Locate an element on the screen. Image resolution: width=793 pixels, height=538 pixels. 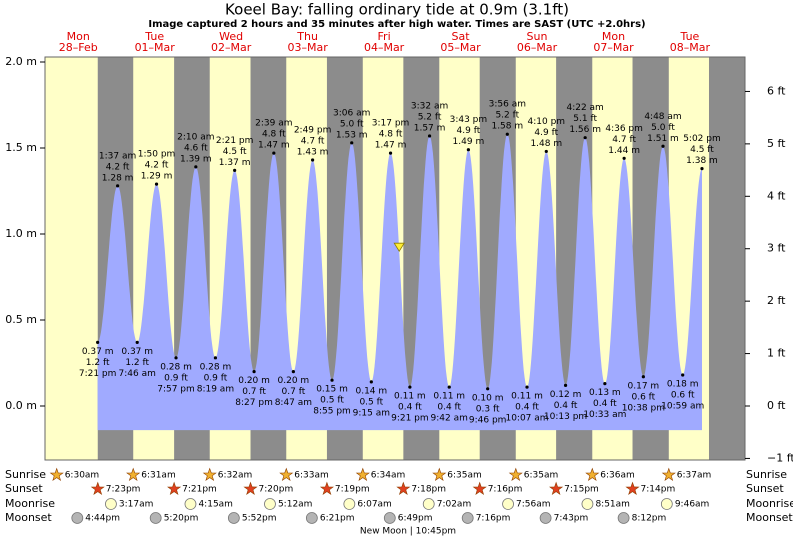
sunset-time: 7:20pm is located at coordinates (276, 490).